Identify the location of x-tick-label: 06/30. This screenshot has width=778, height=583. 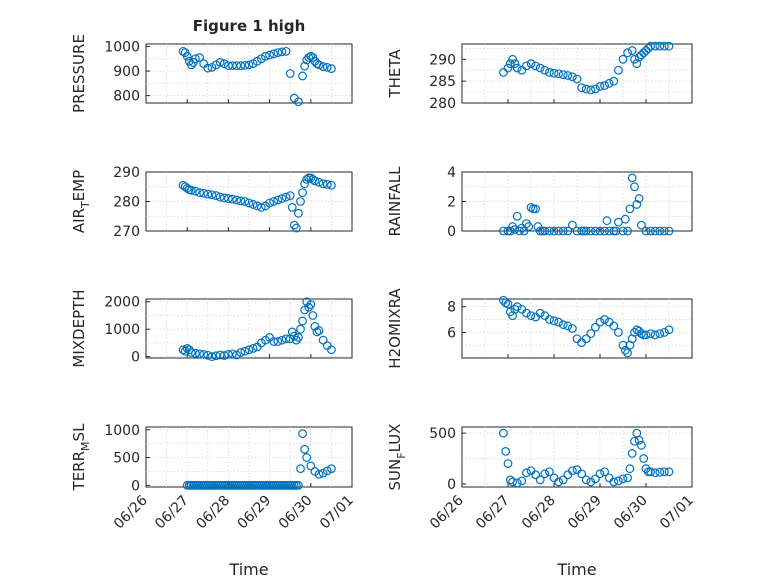
(631, 513).